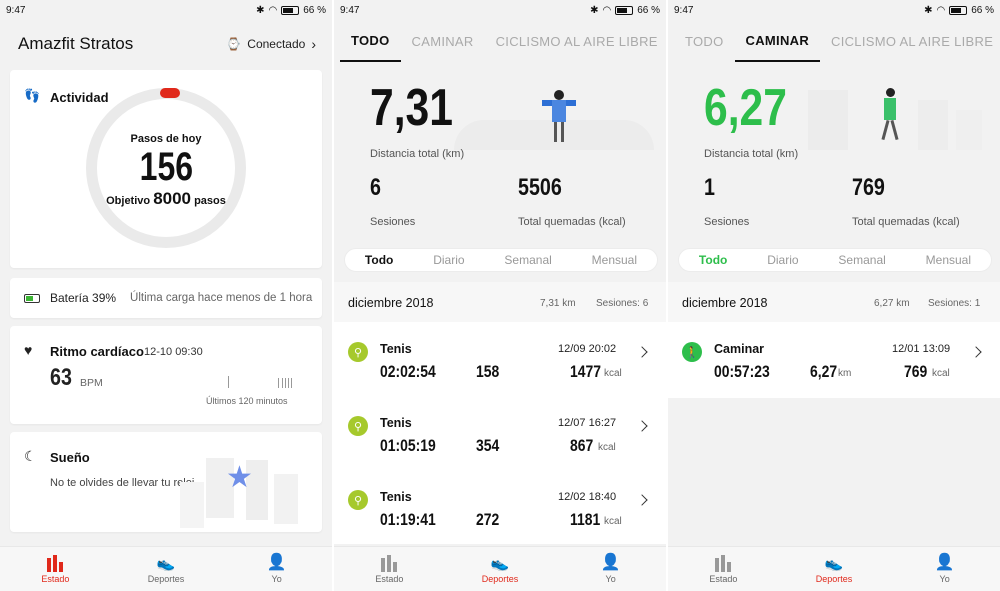  Describe the element at coordinates (488, 519) in the screenshot. I see `activity-value: 272` at that location.